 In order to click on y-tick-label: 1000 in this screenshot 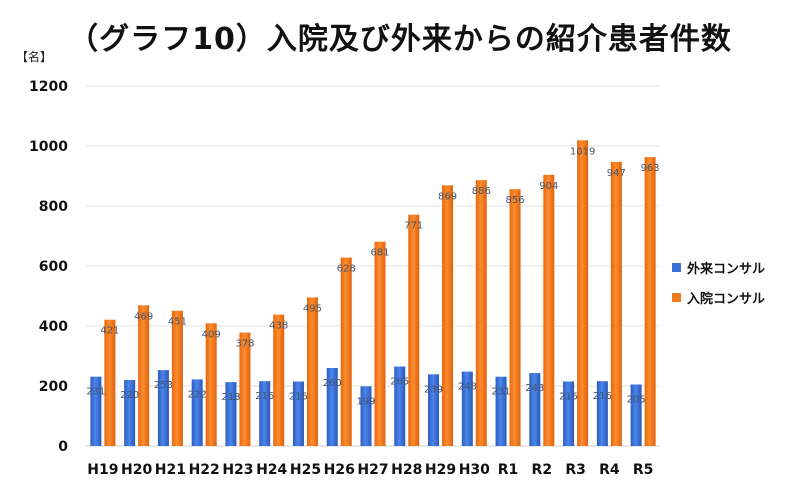, I will do `click(48, 147)`.